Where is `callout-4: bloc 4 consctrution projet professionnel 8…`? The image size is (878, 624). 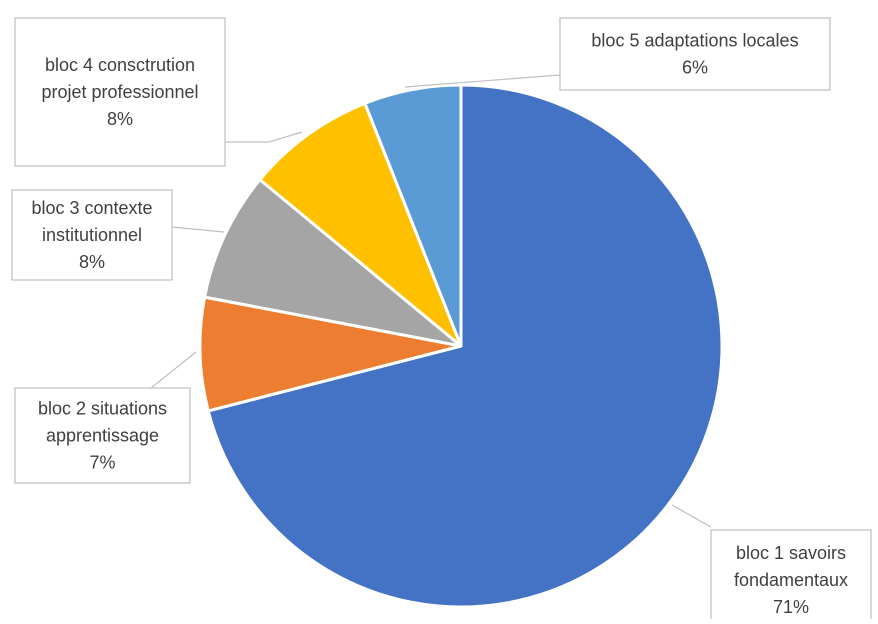 callout-4: bloc 4 consctrution projet professionnel 8… is located at coordinates (158, 92).